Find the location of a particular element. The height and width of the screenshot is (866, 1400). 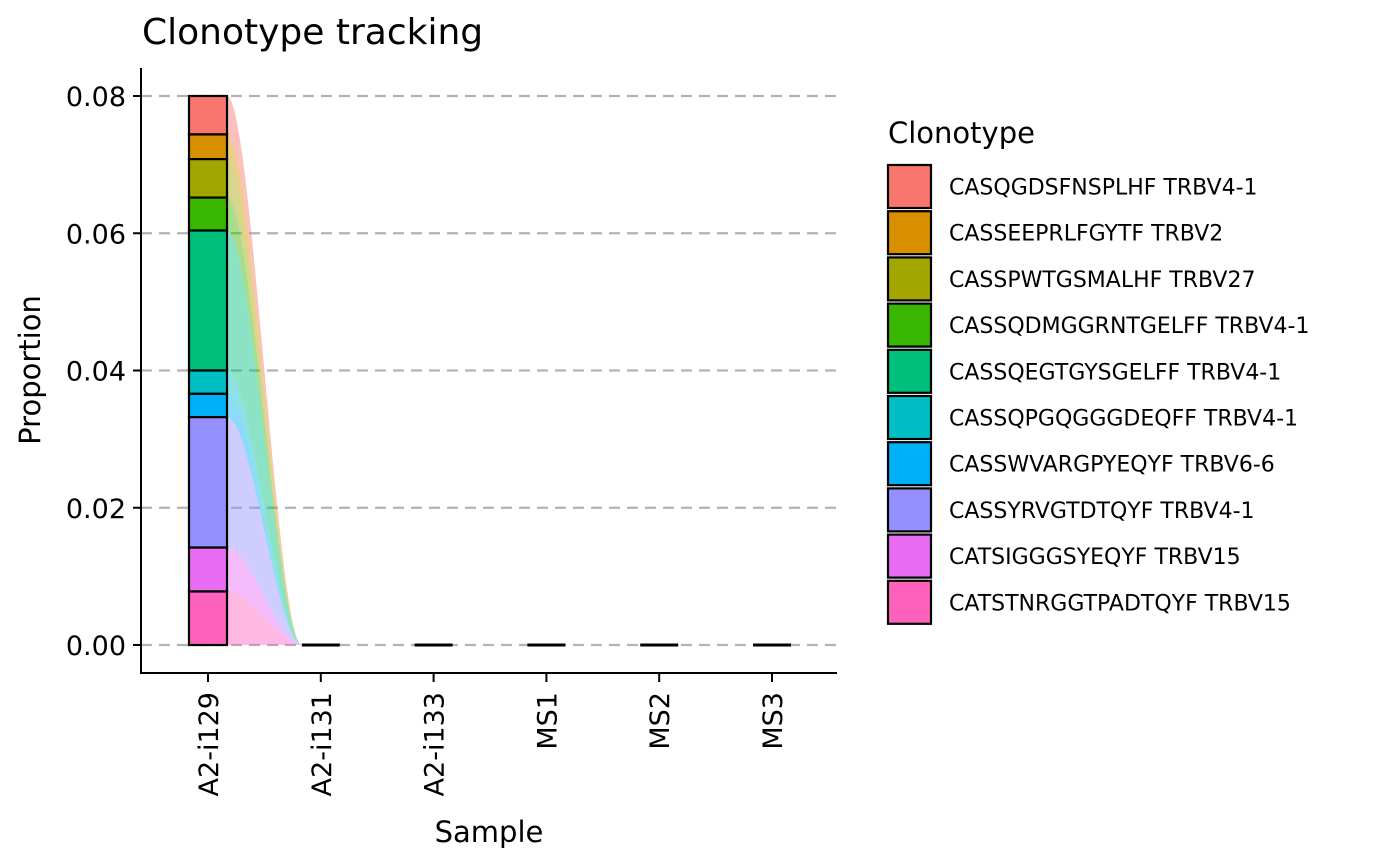

y-axis-ticks: 0.00 0.02 0.04 0.06 0.08 is located at coordinates (103, 372).